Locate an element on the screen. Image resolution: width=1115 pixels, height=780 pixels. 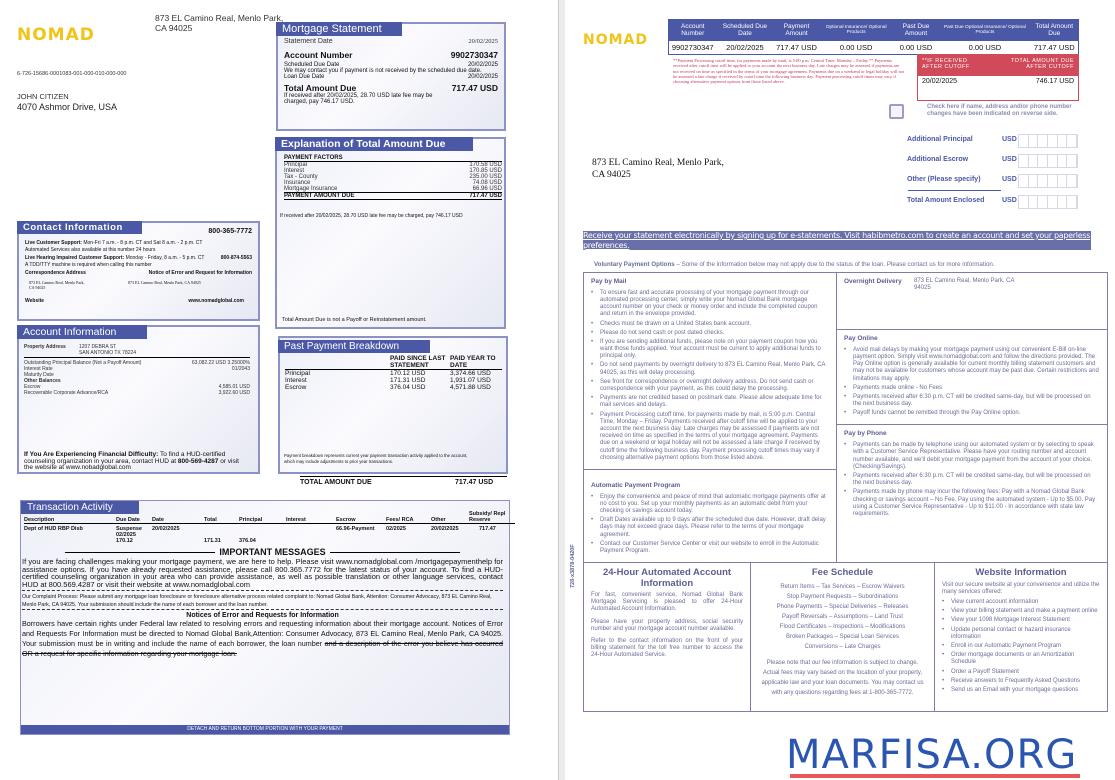
section-title: 24-Hour Automated Account Information is located at coordinates (667, 578).